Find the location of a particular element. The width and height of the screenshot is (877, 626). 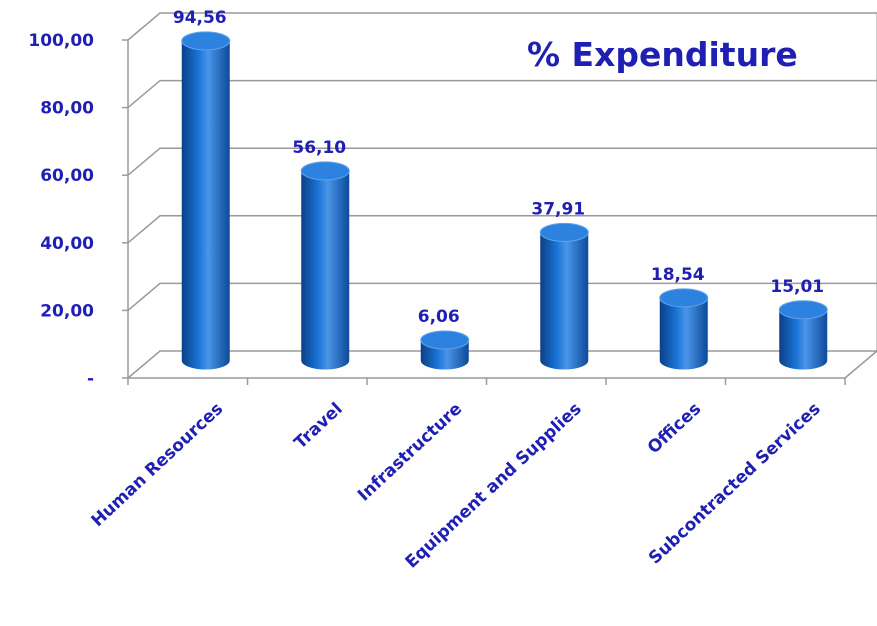

data-label: 94,56 is located at coordinates (200, 18).